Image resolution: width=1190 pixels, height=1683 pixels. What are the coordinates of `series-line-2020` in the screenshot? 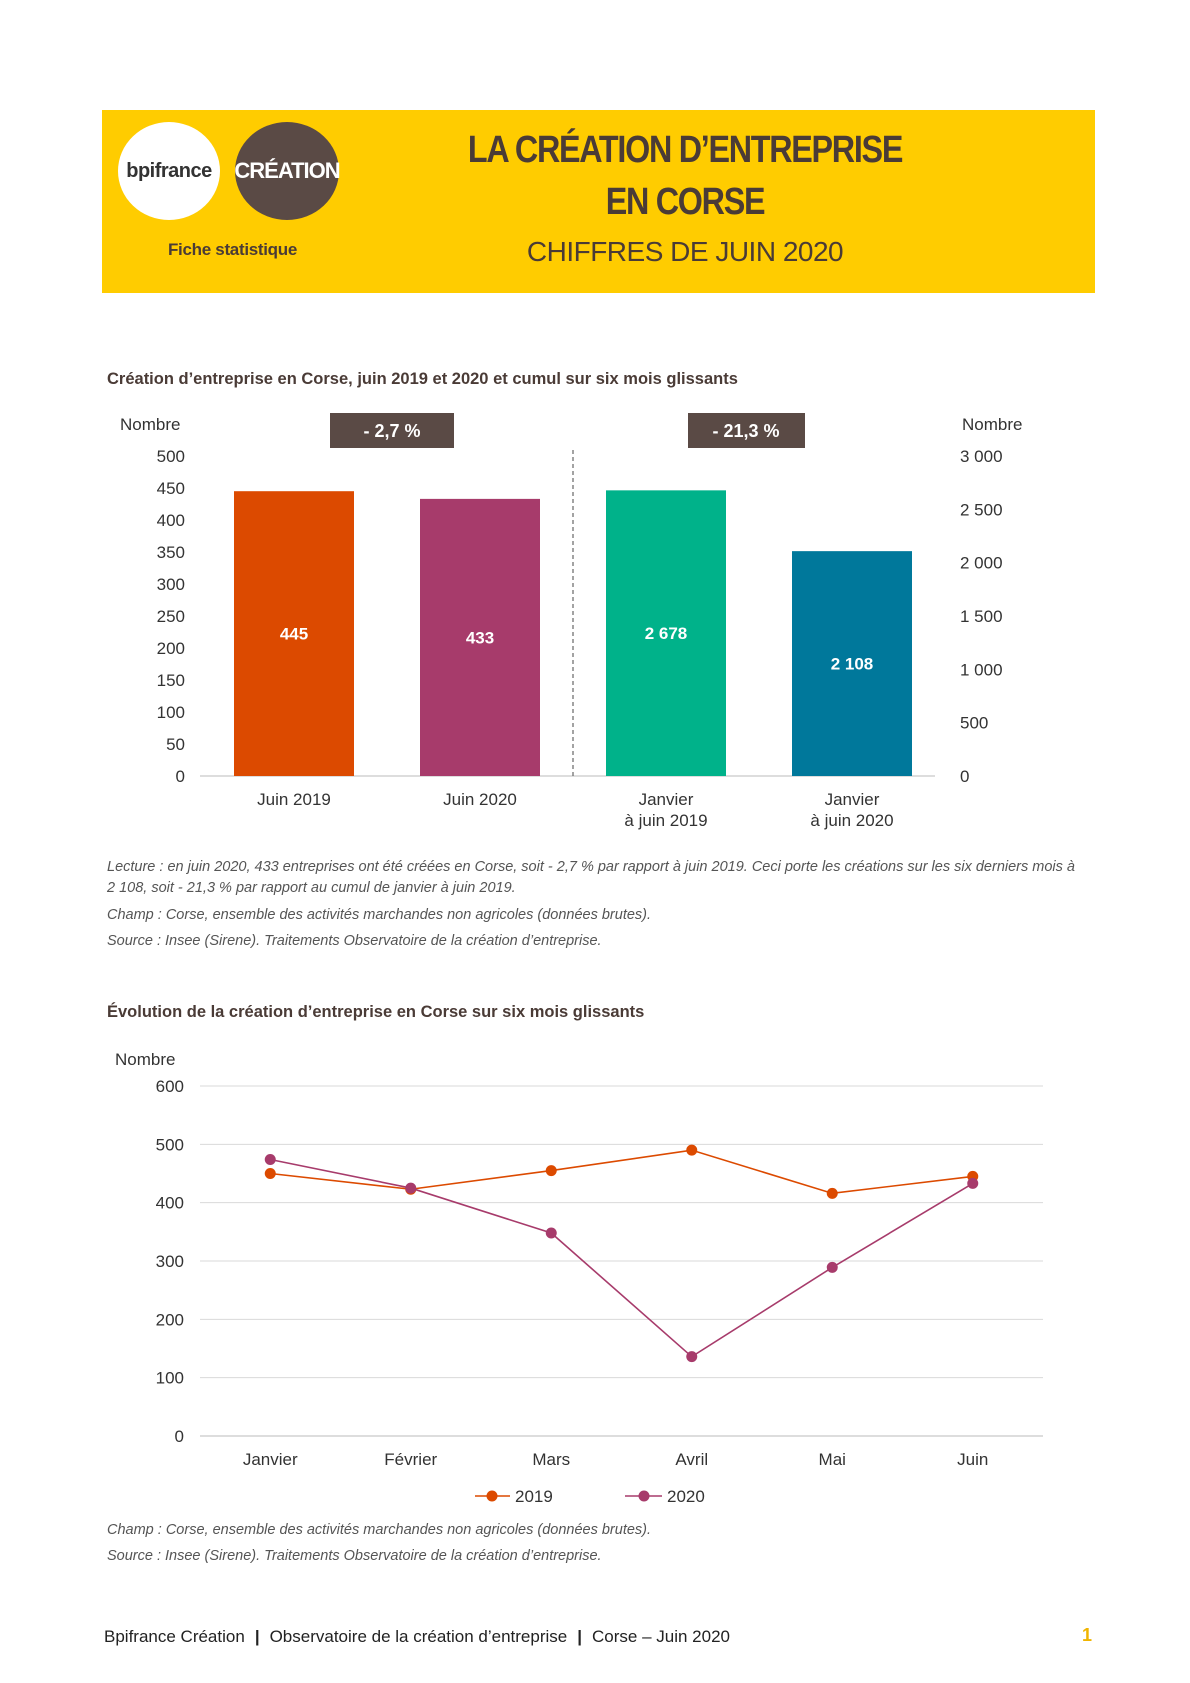 It's located at (622, 1258).